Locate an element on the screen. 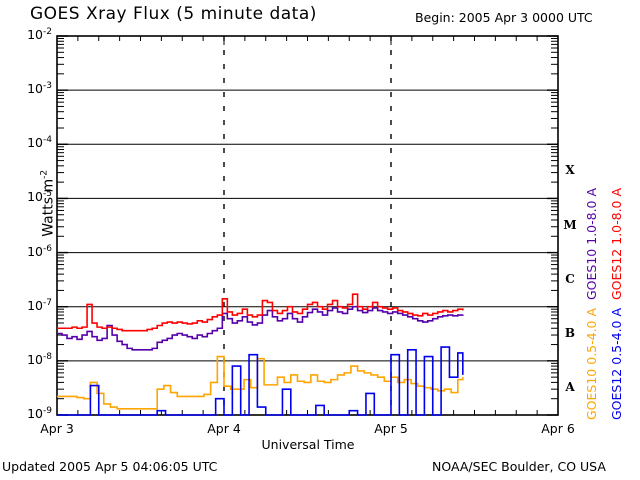 The image size is (640, 480). y-tick-label: 10-7 is located at coordinates (29, 305).